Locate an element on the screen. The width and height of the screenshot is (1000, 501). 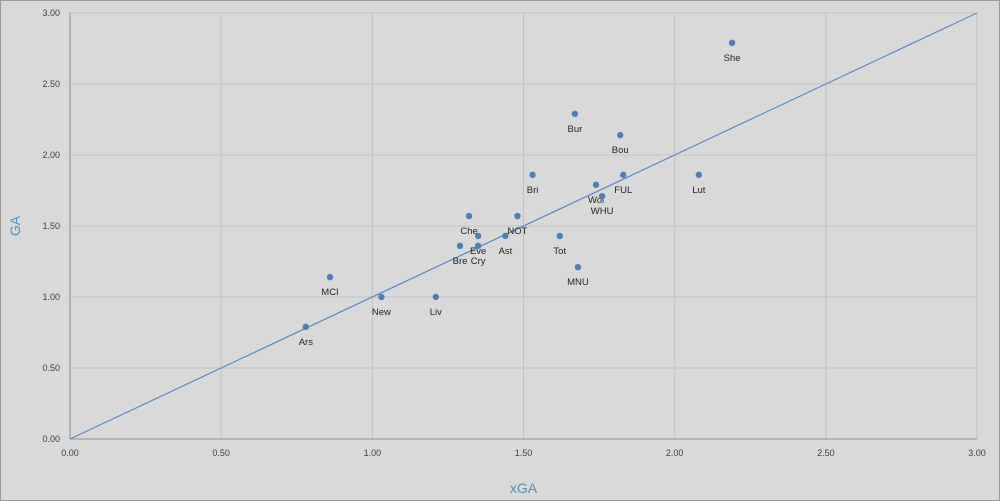
y-tick-label: 3.00 is located at coordinates (51, 13).